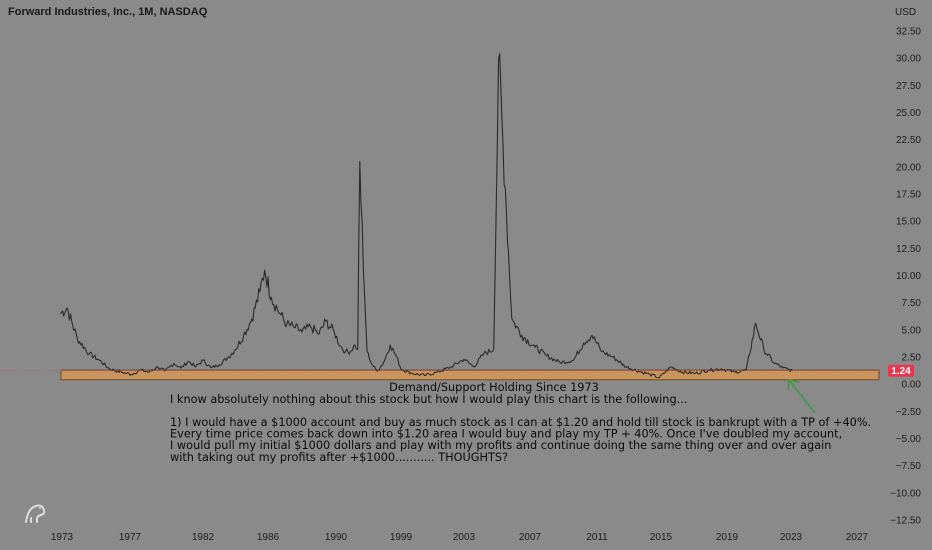  What do you see at coordinates (908, 86) in the screenshot?
I see `y-tick-label: 27.50` at bounding box center [908, 86].